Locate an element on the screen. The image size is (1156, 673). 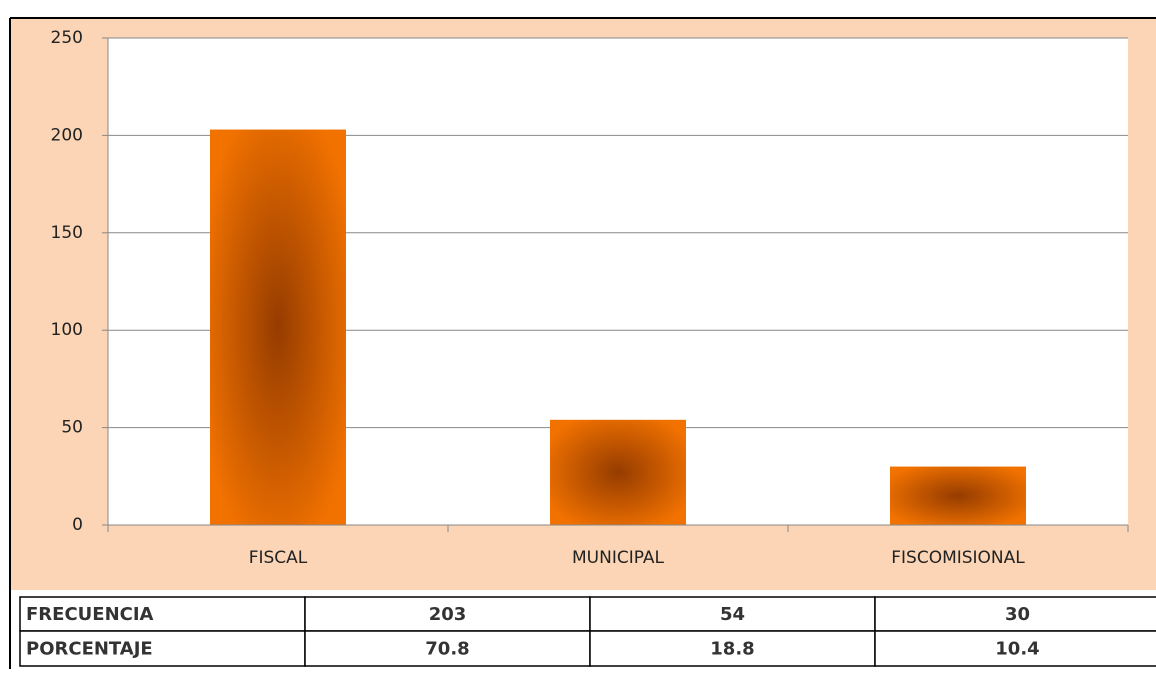
table-cell-text: 54 is located at coordinates (732, 614).